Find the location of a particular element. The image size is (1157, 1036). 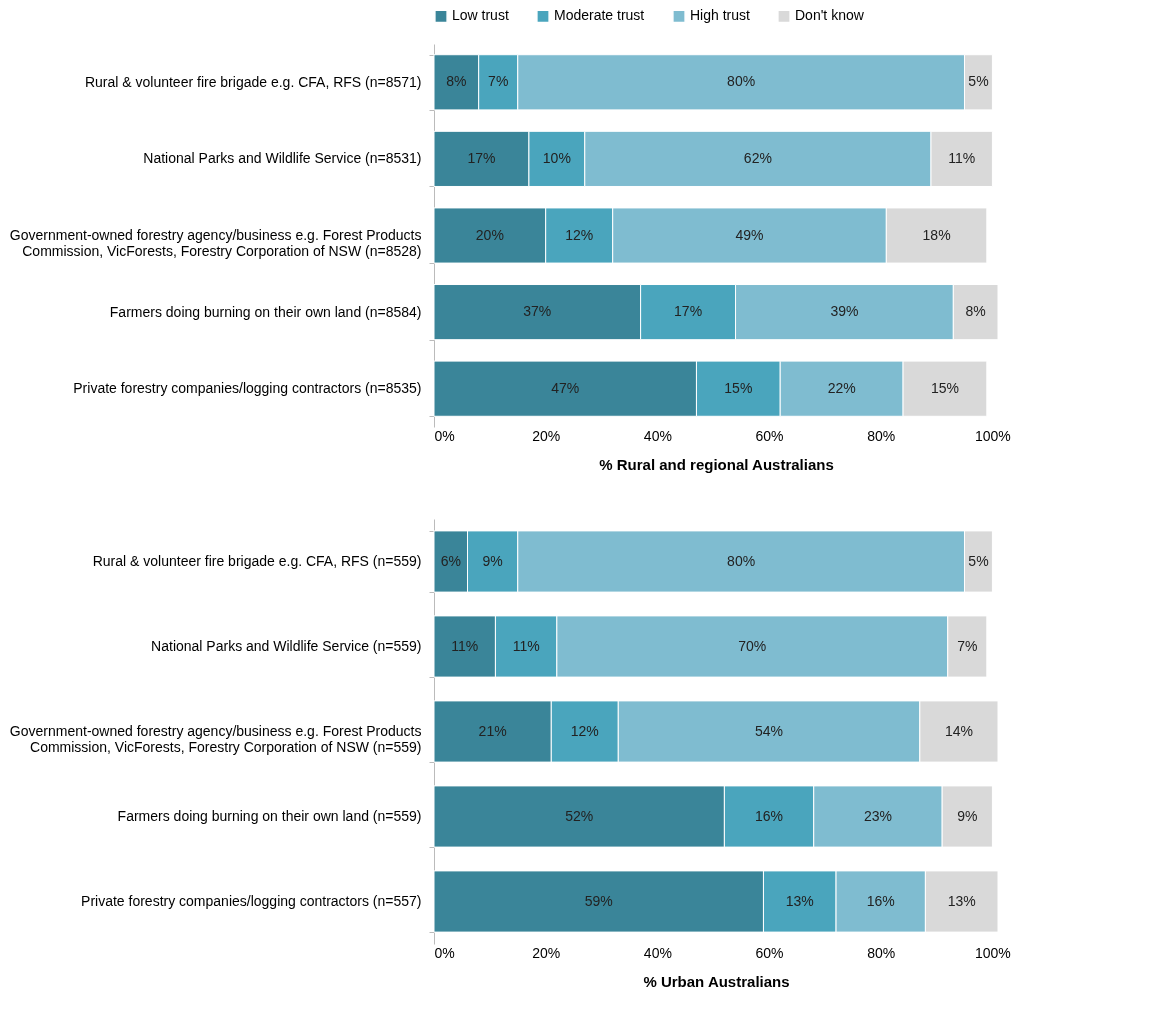

data-label: 70% is located at coordinates (752, 645).